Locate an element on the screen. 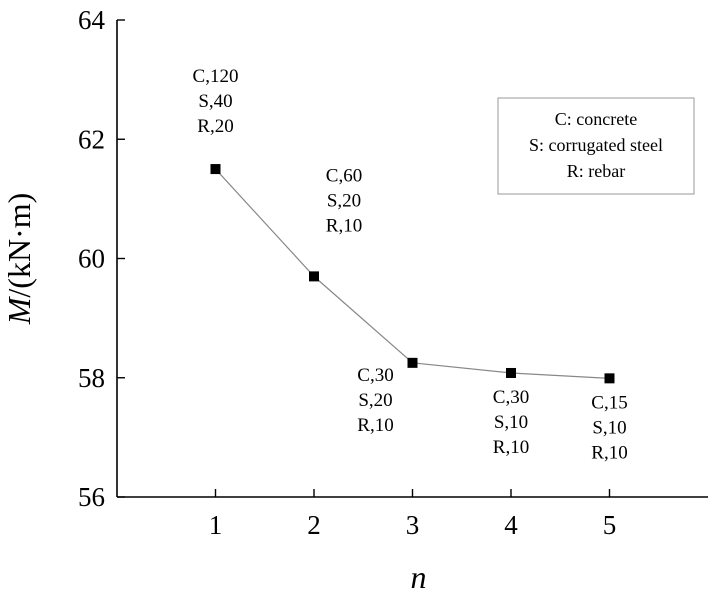 This screenshot has width=709, height=602. legend-entry: S: corrugated steel is located at coordinates (596, 145).